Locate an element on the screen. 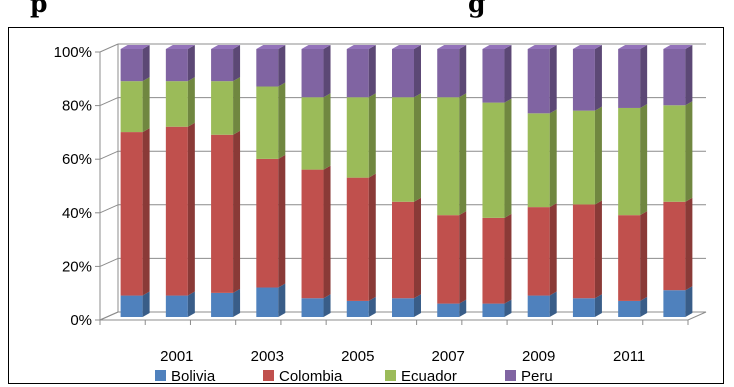 The height and width of the screenshot is (387, 734). bar-segment-peru-2012 is located at coordinates (678, 75).